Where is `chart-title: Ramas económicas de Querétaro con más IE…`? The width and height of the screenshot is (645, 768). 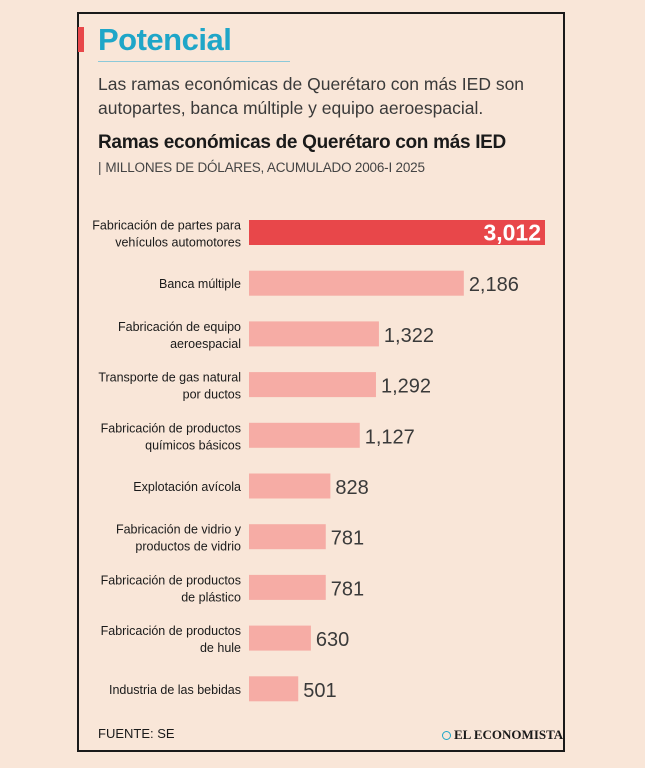 chart-title: Ramas económicas de Querétaro con más IE… is located at coordinates (302, 142).